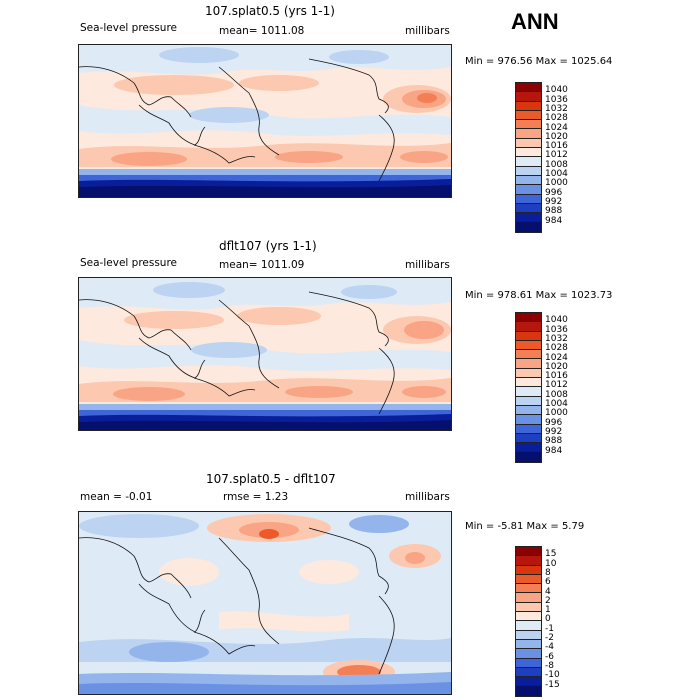  Describe the element at coordinates (271, 479) in the screenshot. I see `panel-title: 107.splat0.5 - dflt107` at that location.